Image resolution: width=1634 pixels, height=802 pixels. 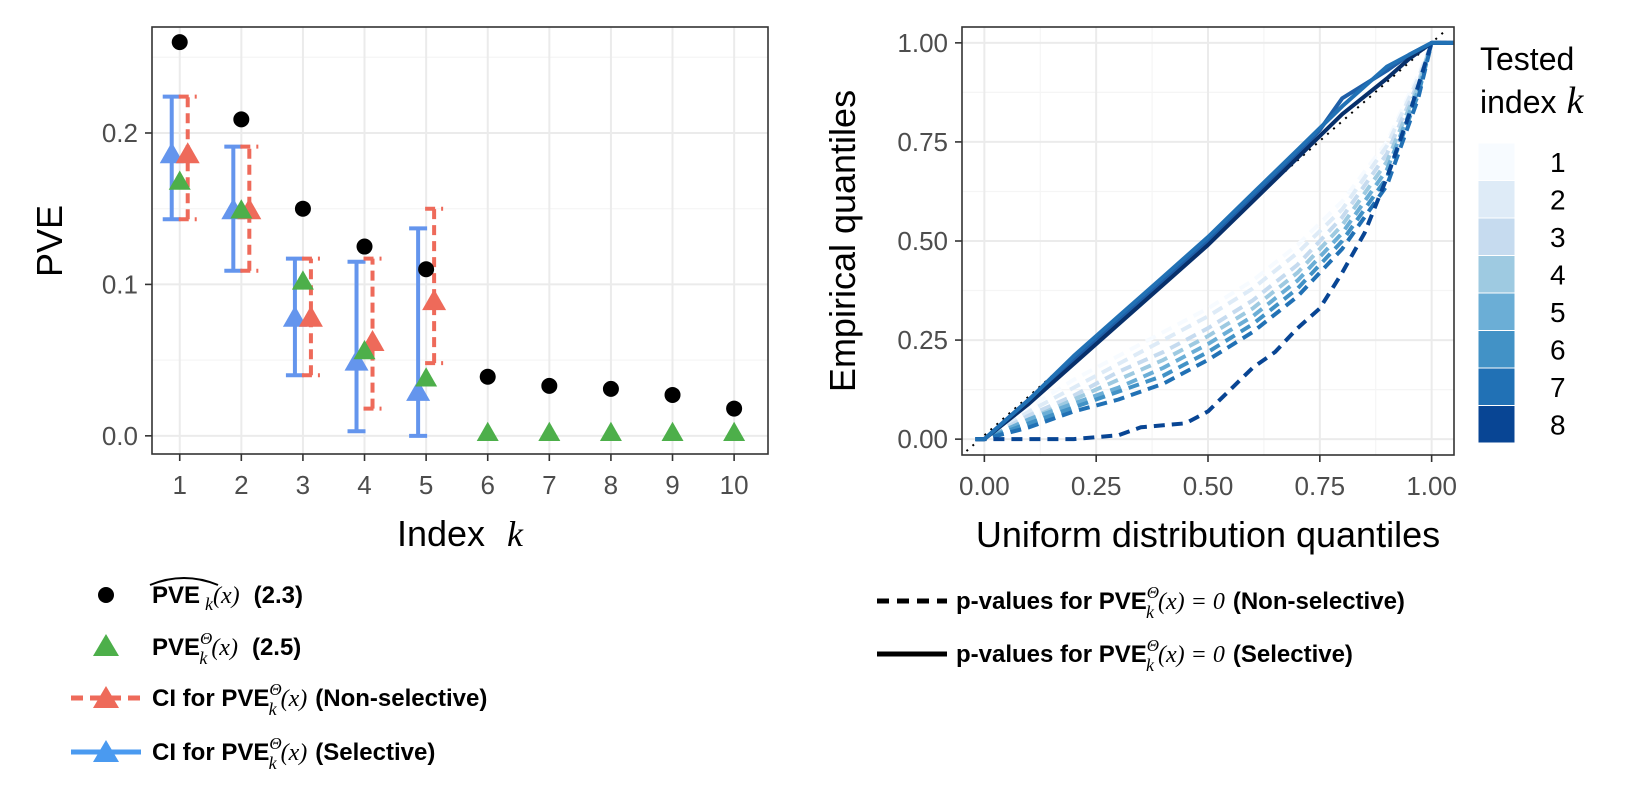 What do you see at coordinates (1558, 274) in the screenshot?
I see `legend-key-label-4: 4` at bounding box center [1558, 274].